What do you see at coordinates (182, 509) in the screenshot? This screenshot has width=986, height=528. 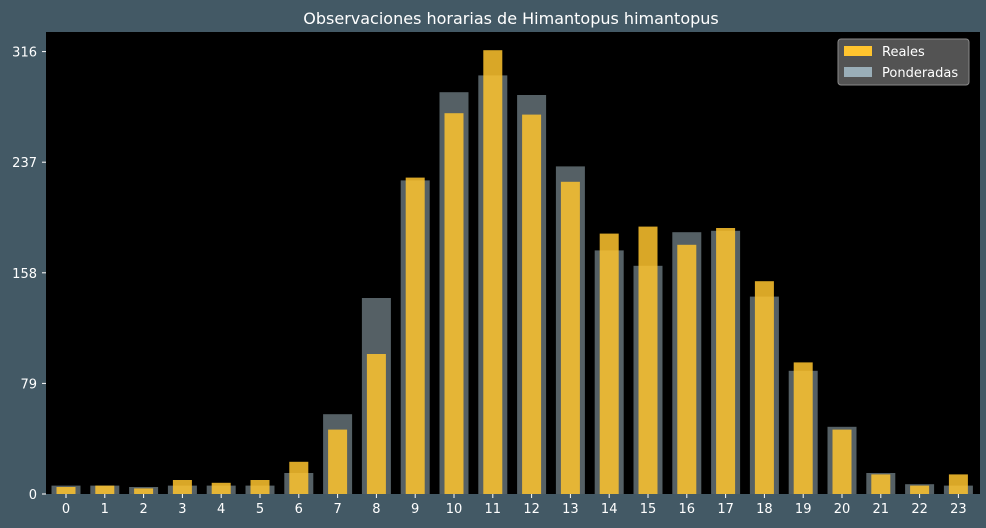 I see `x-tick-label: 3` at bounding box center [182, 509].